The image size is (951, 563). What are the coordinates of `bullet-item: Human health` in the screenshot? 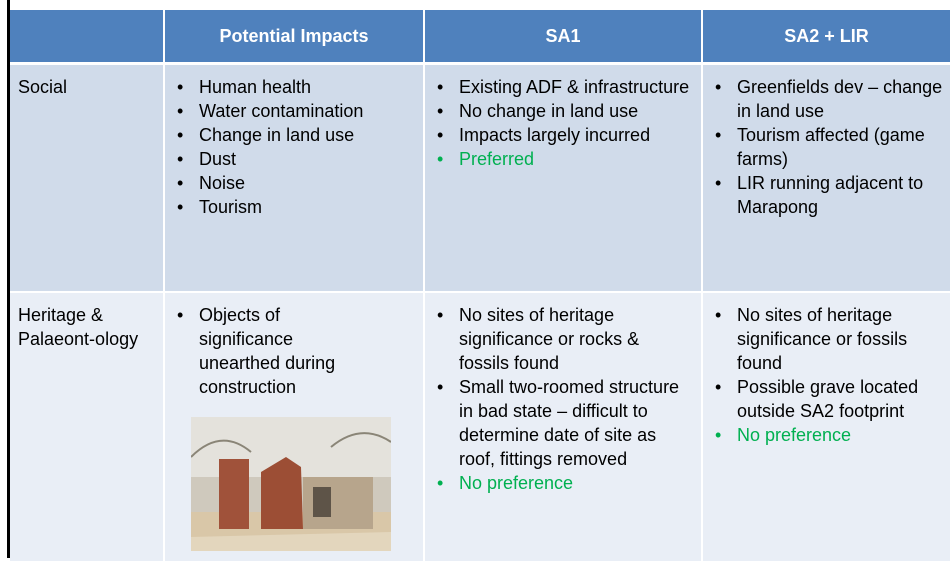 It's located at (277, 87).